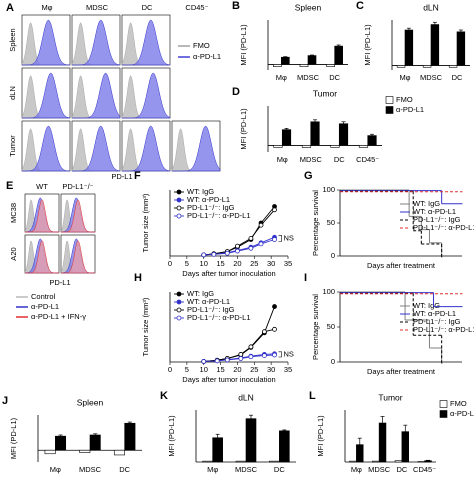 The image size is (474, 486). Describe the element at coordinates (13, 213) in the screenshot. I see `row-label: MC38` at that location.